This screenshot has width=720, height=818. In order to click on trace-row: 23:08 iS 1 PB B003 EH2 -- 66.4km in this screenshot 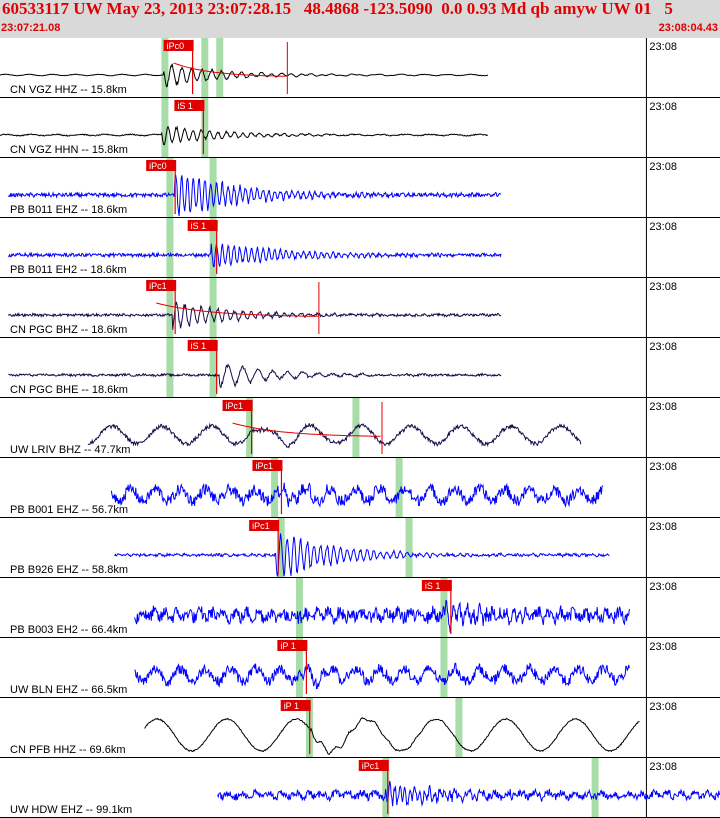, I will do `click(360, 608)`.